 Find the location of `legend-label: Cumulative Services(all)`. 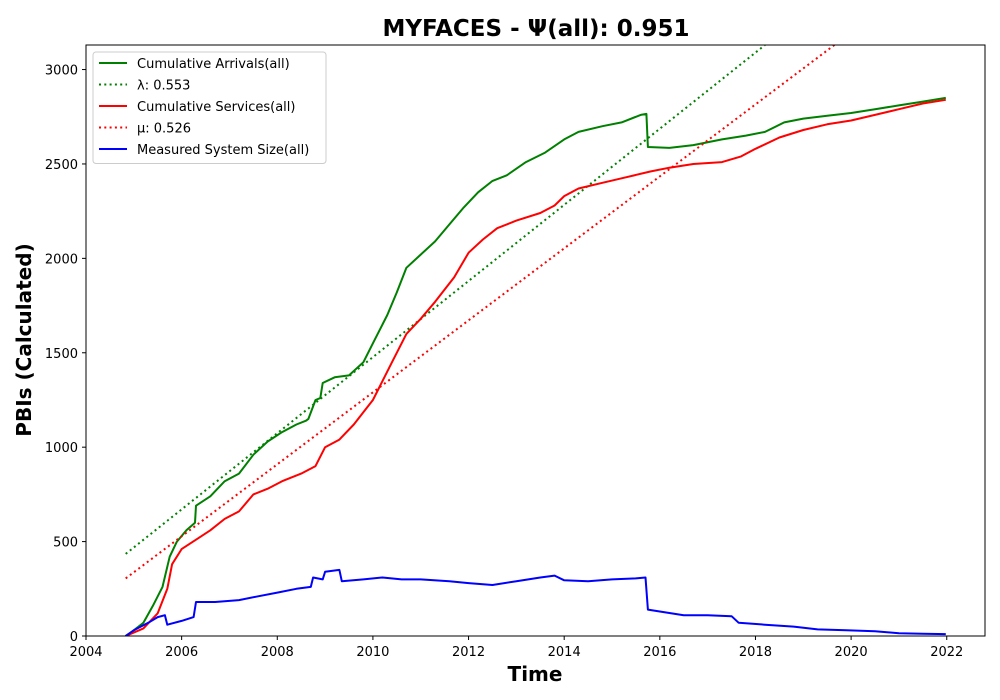

legend-label: Cumulative Services(all) is located at coordinates (216, 107).